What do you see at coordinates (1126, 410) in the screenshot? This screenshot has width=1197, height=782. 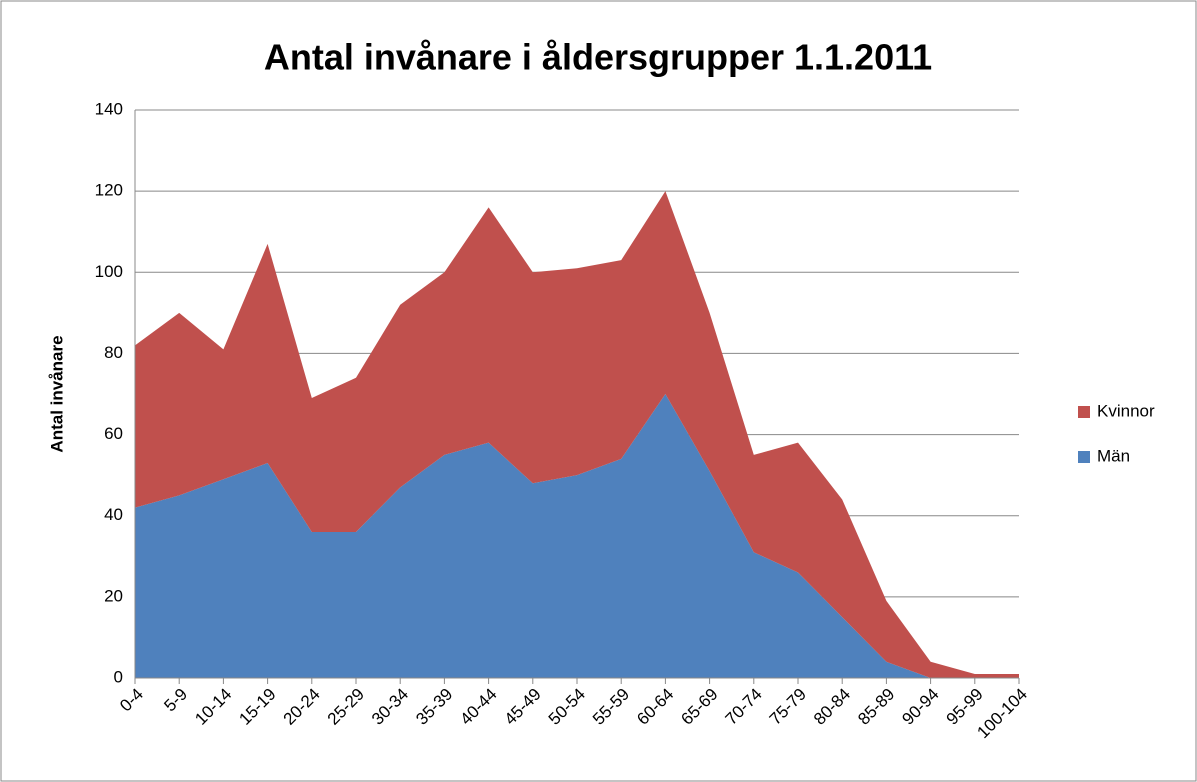 I see `legend-label: Kvinnor` at bounding box center [1126, 410].